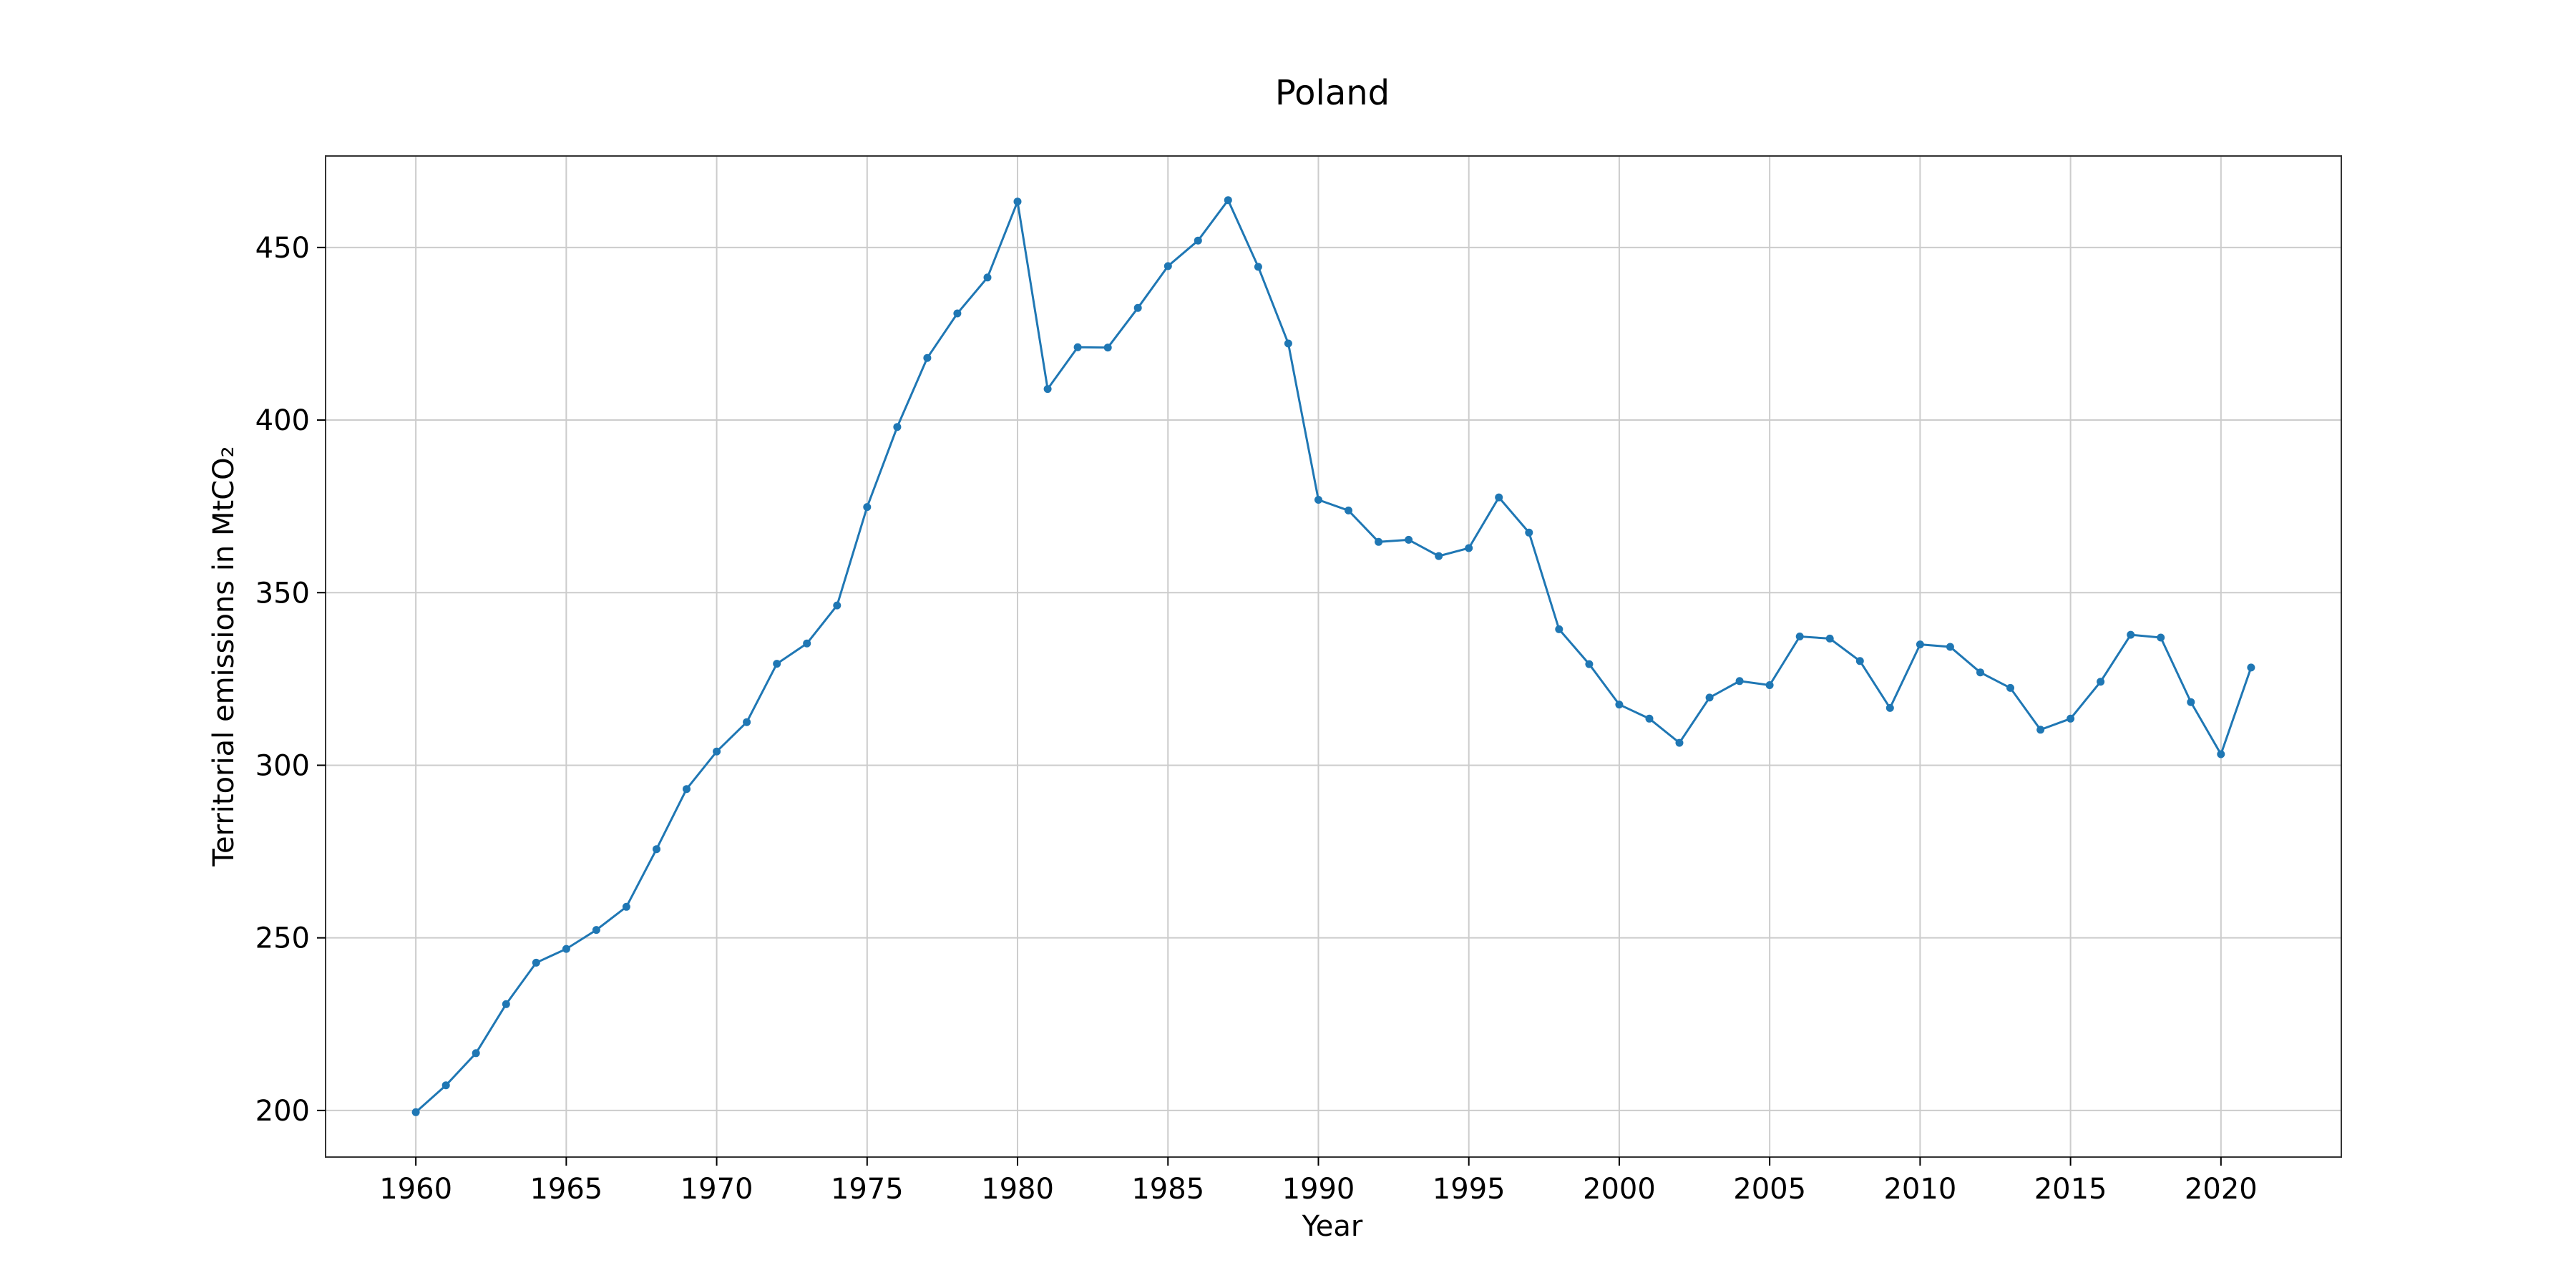  Describe the element at coordinates (282, 765) in the screenshot. I see `y-tick-label: 300` at that location.